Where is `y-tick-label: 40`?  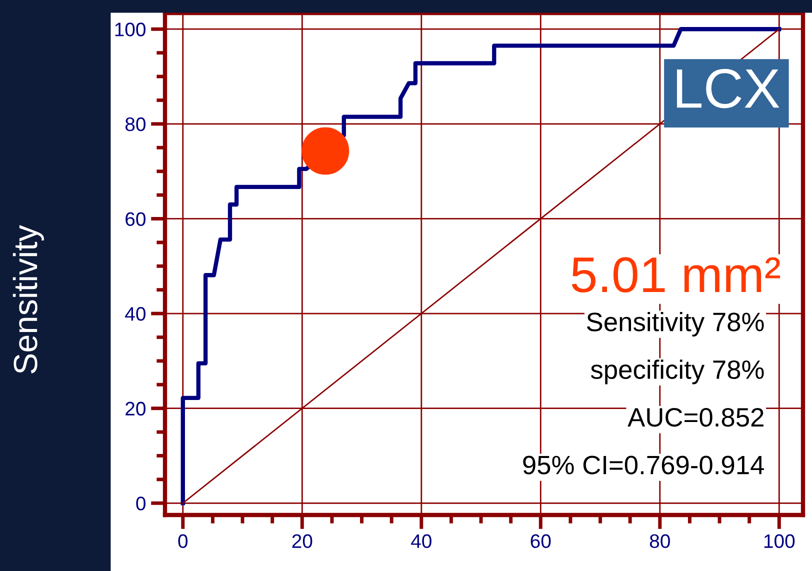
y-tick-label: 40 is located at coordinates (135, 314).